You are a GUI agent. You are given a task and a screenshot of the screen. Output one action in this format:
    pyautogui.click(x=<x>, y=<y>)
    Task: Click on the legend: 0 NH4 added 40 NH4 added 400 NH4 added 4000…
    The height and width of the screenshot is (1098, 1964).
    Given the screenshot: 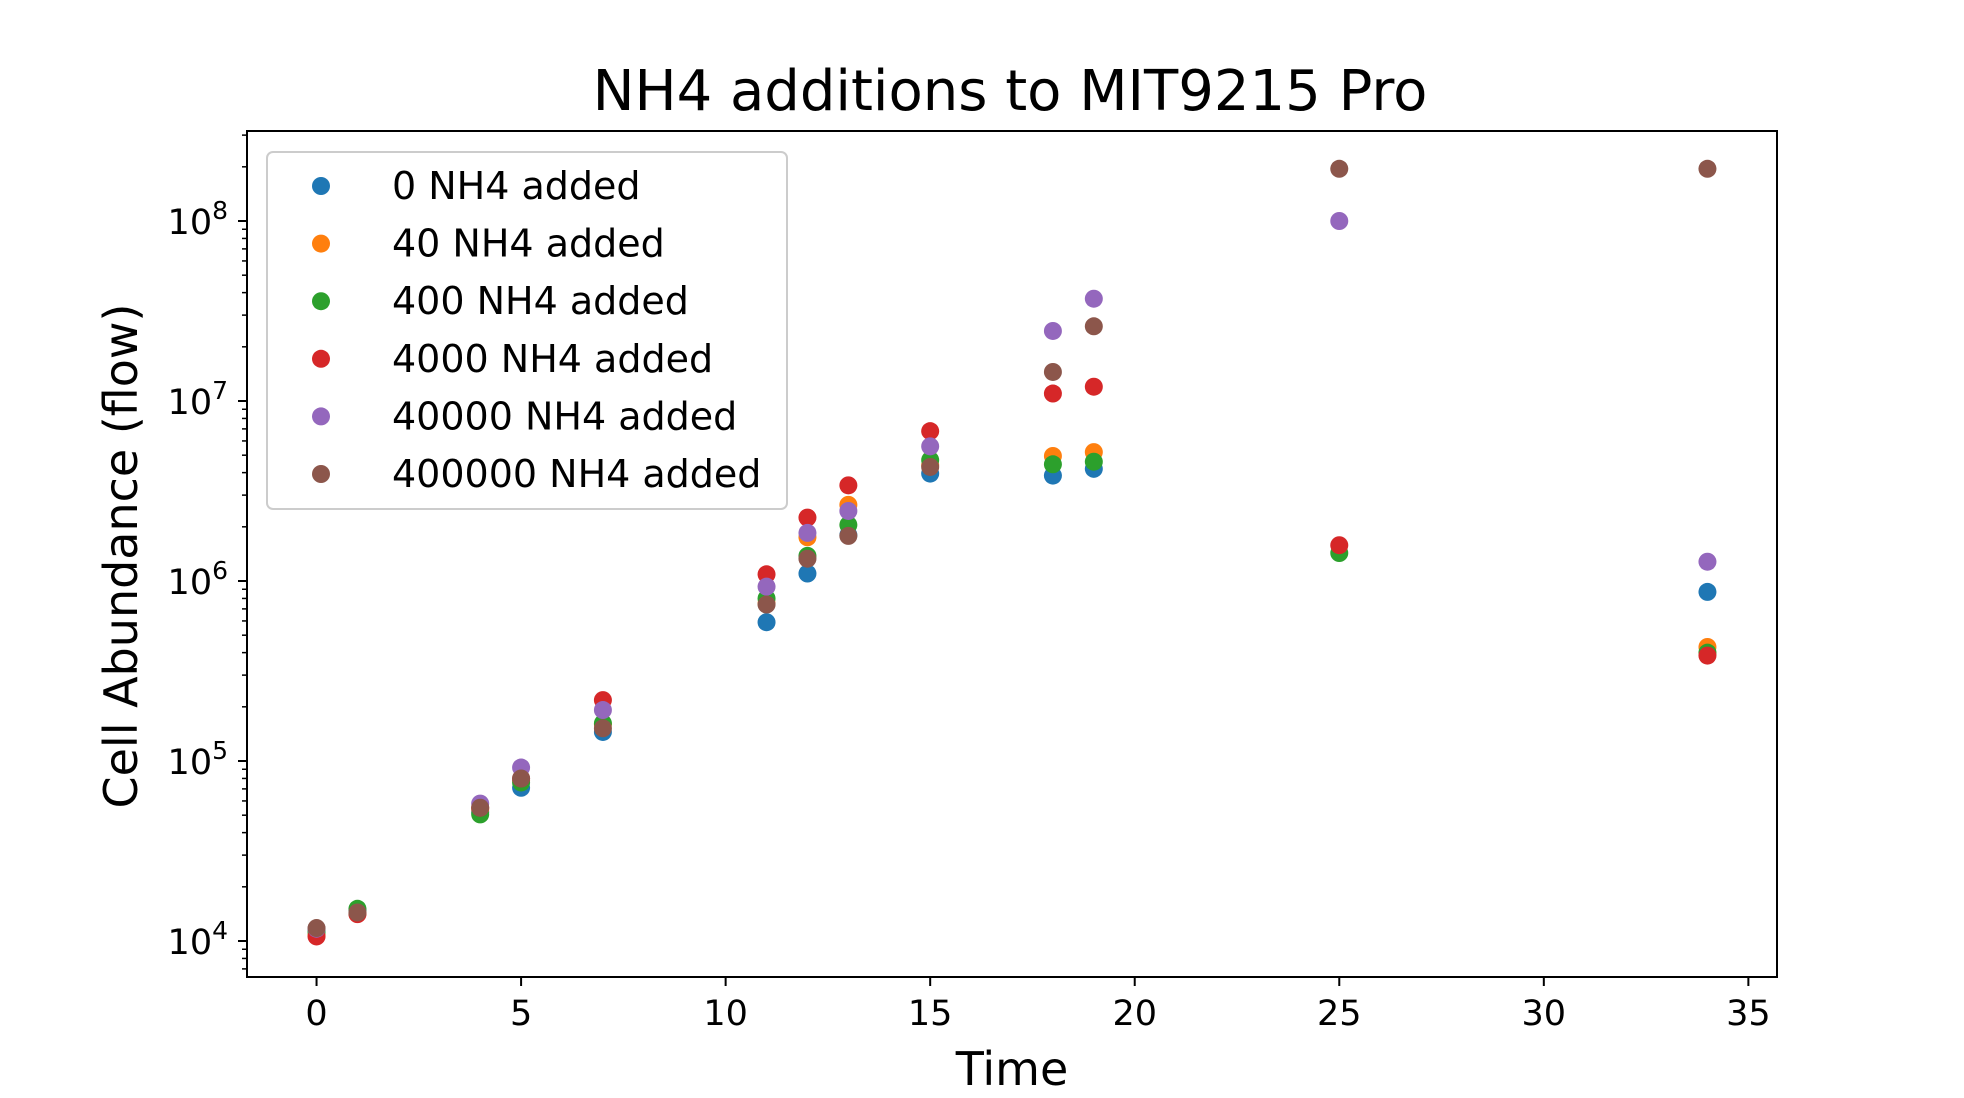 What is the action you would take?
    pyautogui.click(x=527, y=330)
    